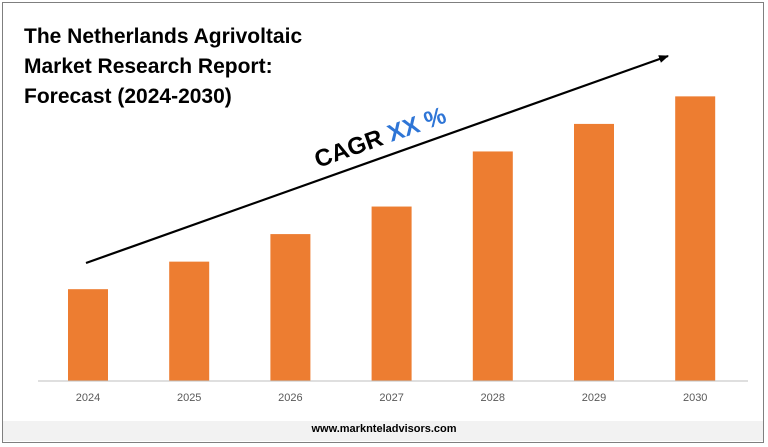  I want to click on bar-2025, so click(189, 321).